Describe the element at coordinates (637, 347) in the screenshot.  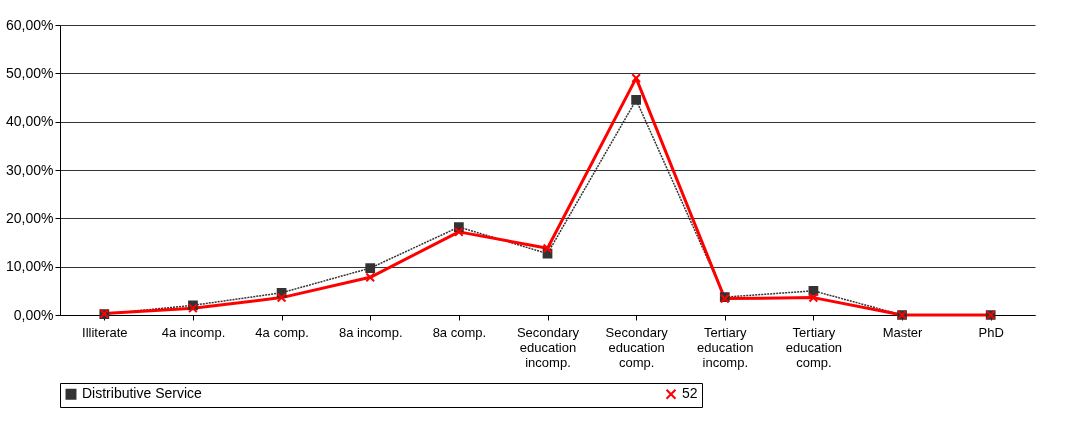
I see `x-tick-label: Secondary education comp.` at that location.